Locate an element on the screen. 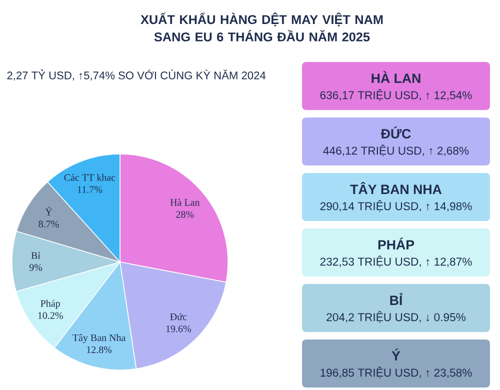 This screenshot has width=500, height=390. slice-label: Ý is located at coordinates (48, 211).